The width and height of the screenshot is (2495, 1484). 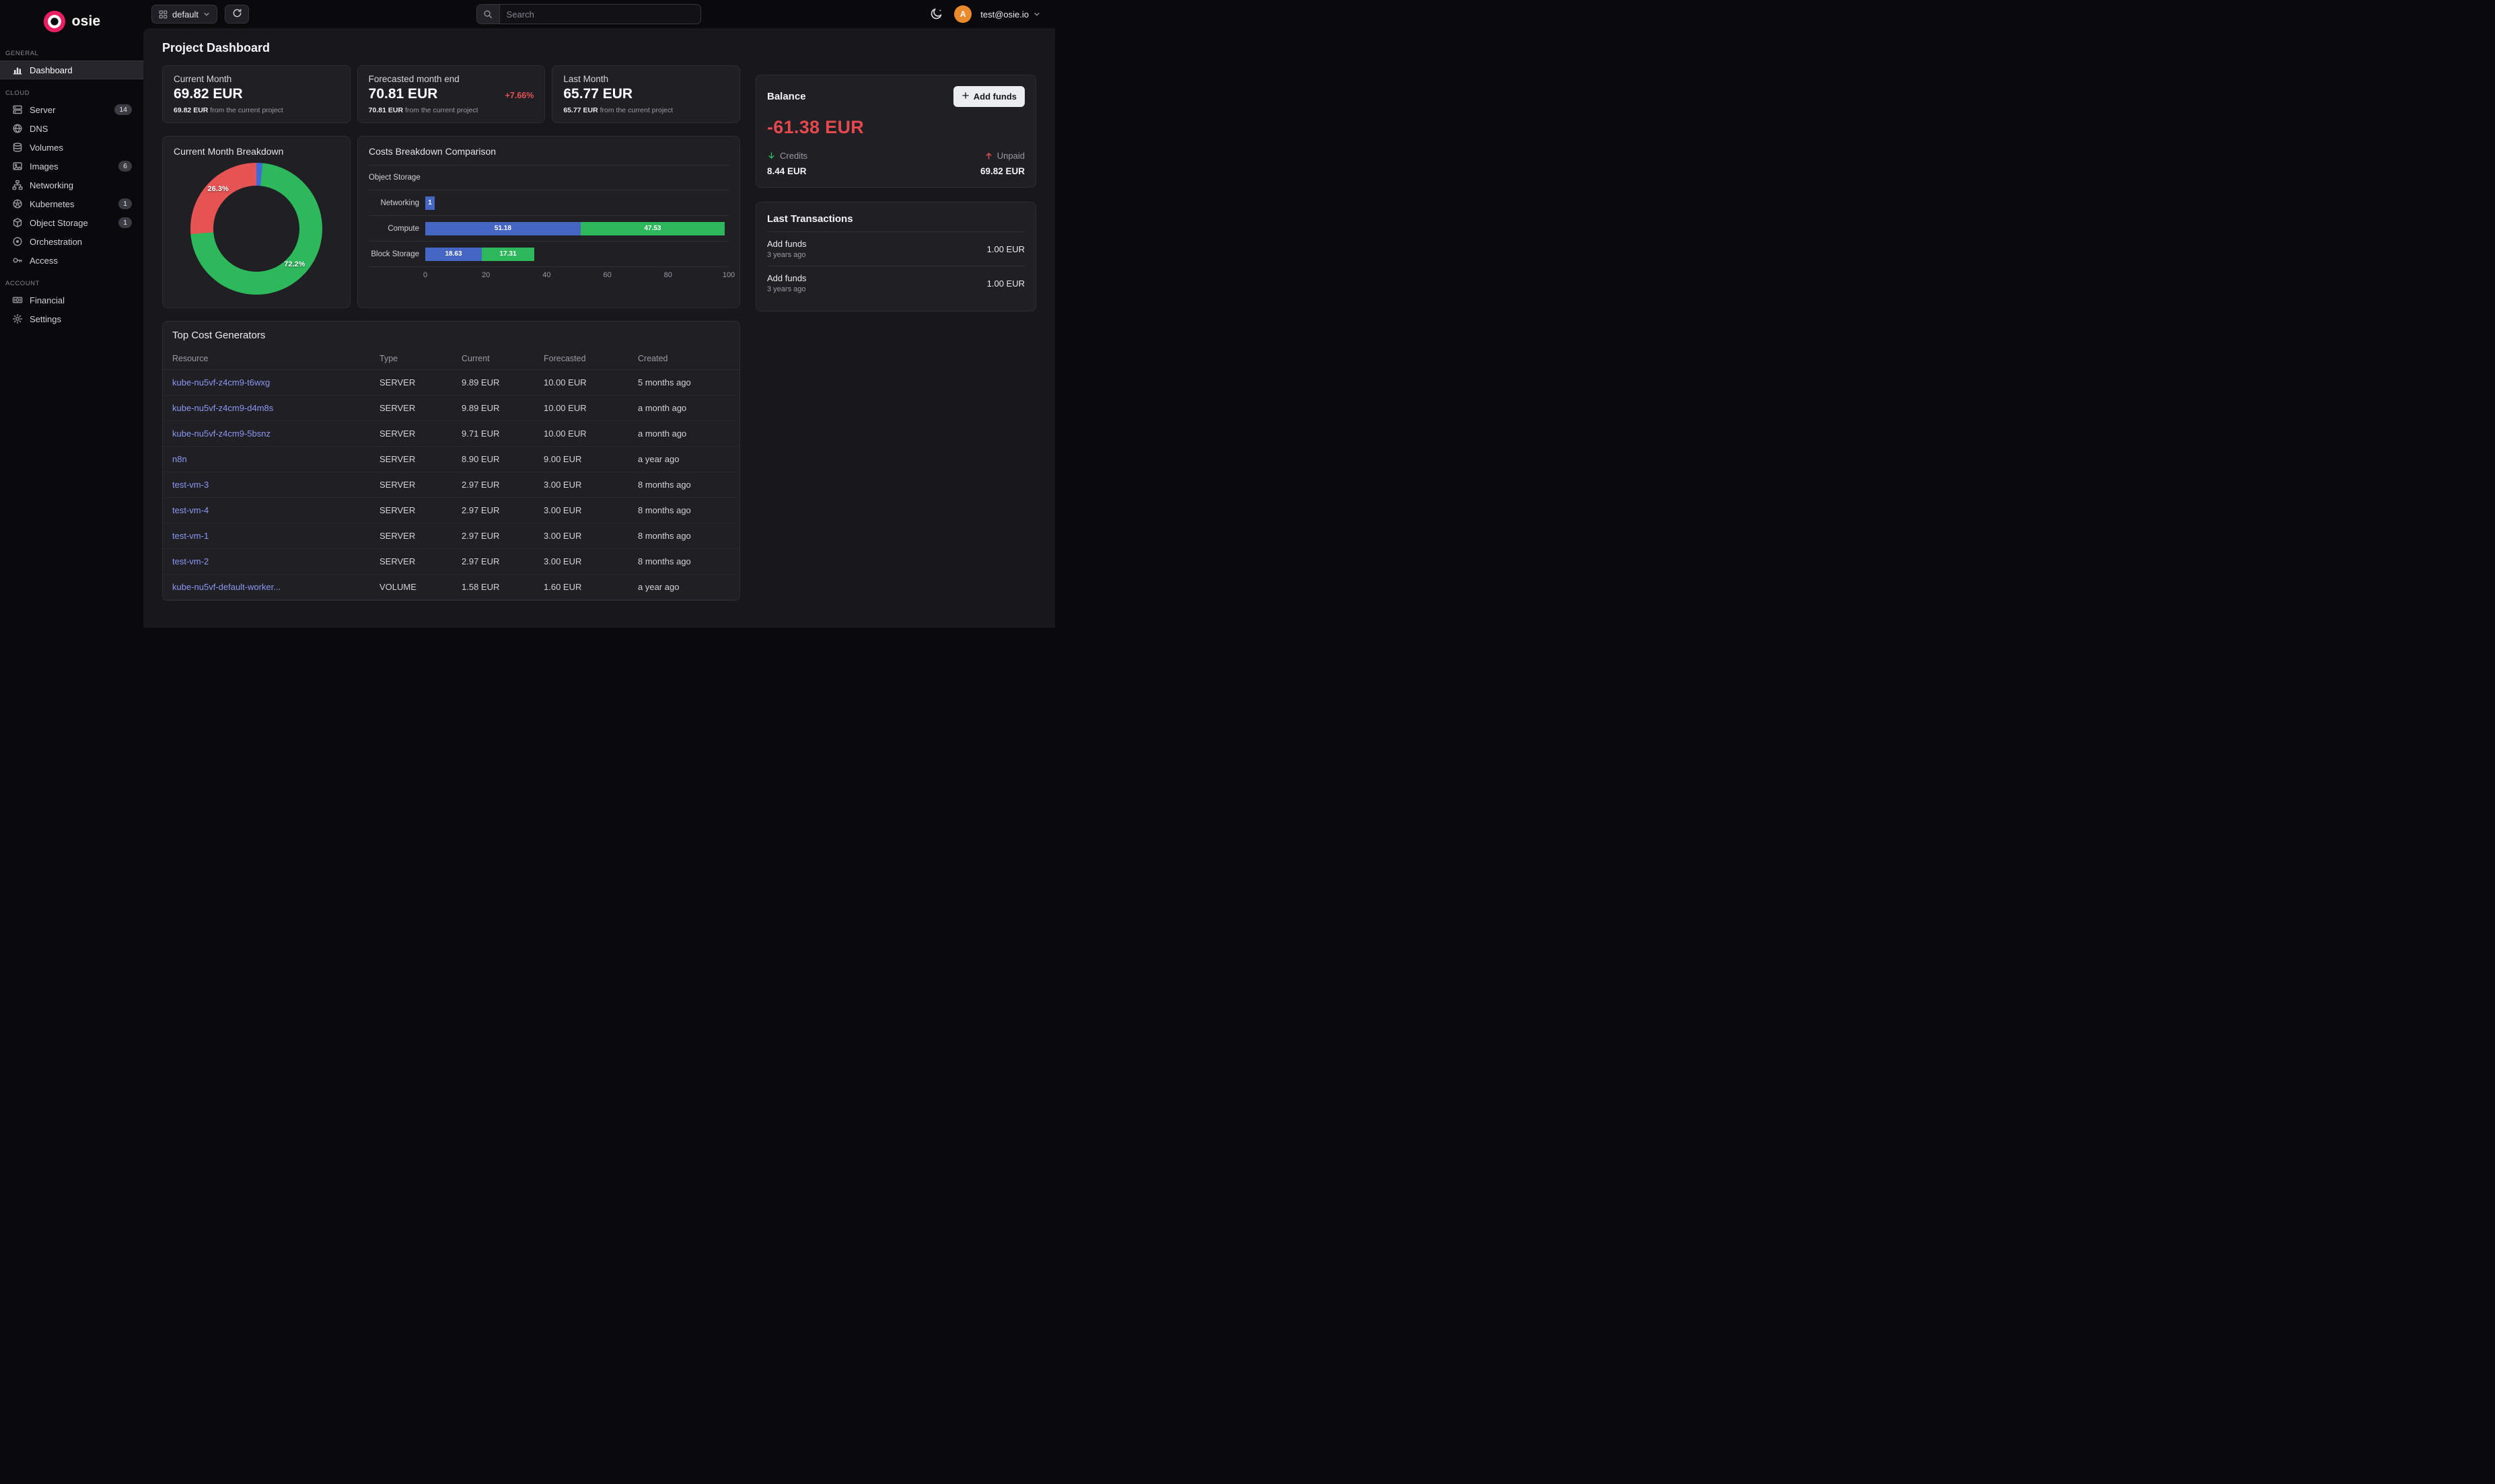 I want to click on networking-icon, so click(x=18, y=185).